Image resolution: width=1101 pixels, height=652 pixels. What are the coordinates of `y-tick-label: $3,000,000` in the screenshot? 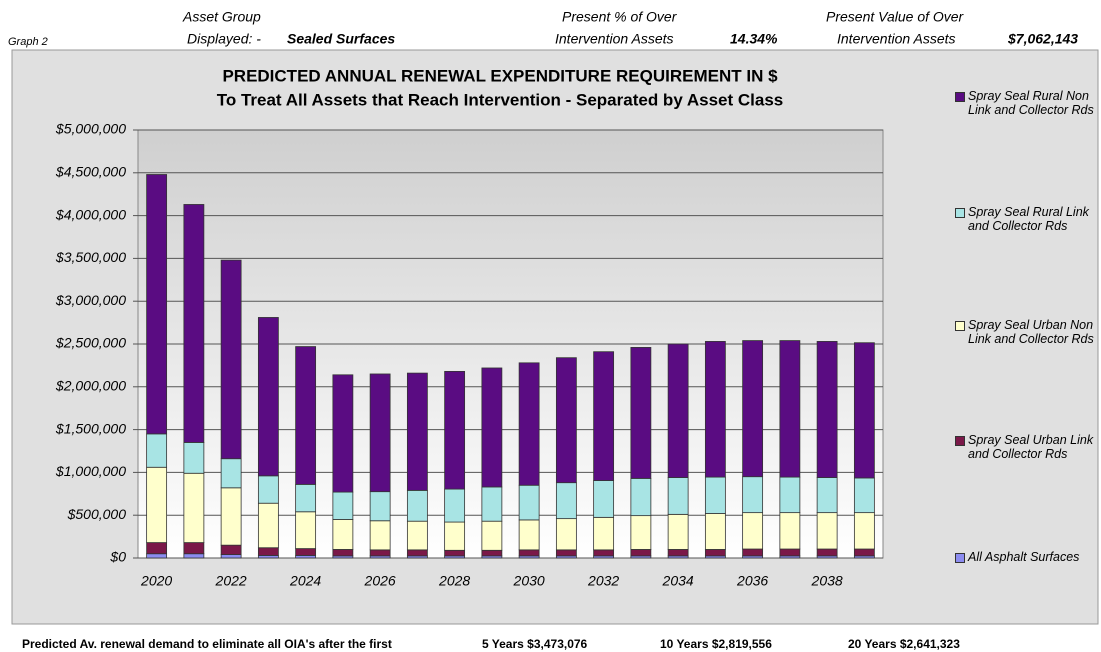 It's located at (90, 300).